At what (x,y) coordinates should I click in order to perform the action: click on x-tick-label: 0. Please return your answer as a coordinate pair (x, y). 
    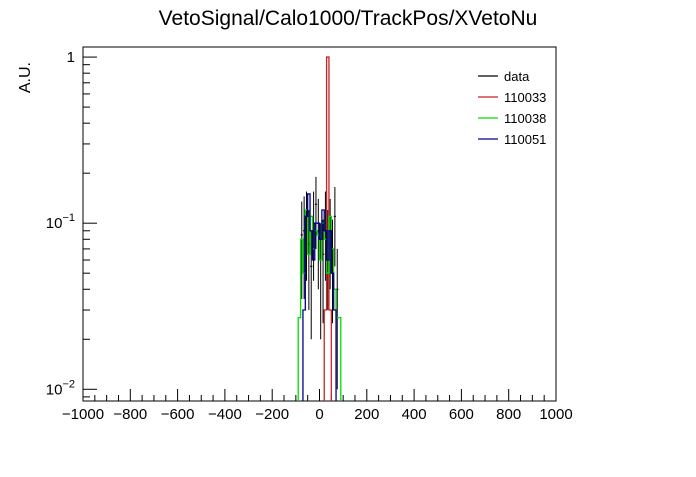
    Looking at the image, I should click on (319, 414).